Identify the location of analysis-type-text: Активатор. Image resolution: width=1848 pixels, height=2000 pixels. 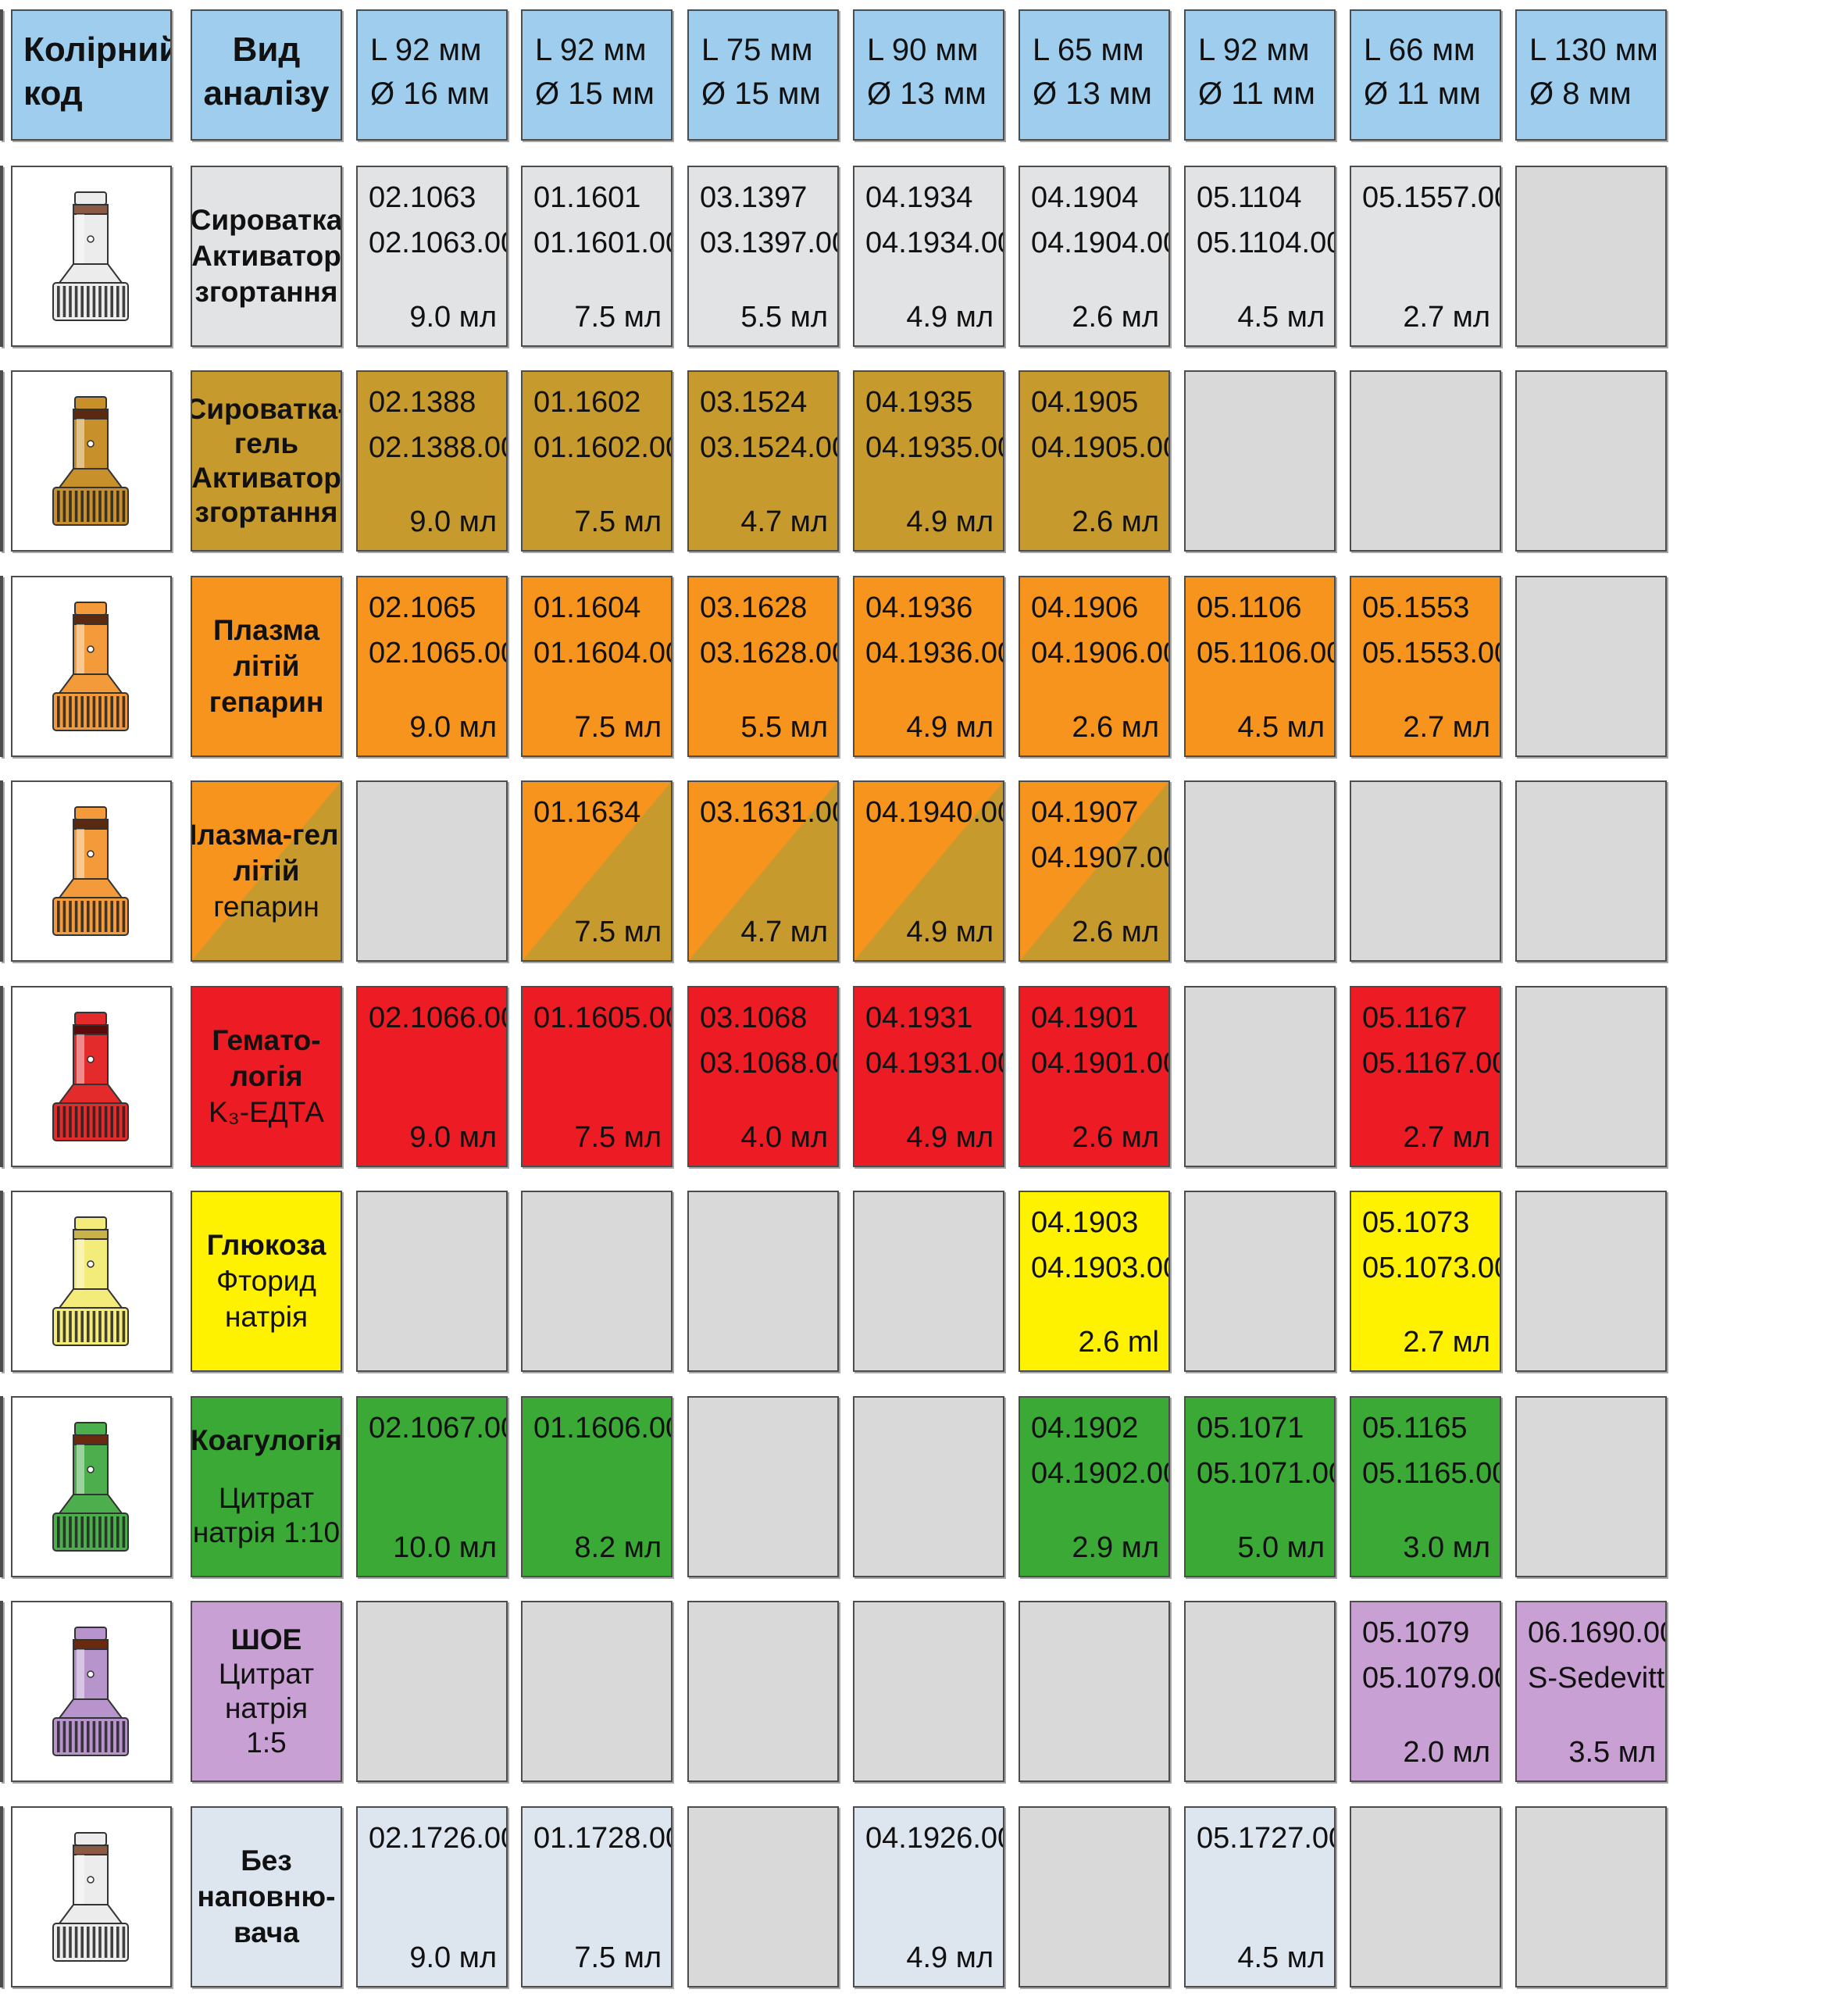
(266, 256).